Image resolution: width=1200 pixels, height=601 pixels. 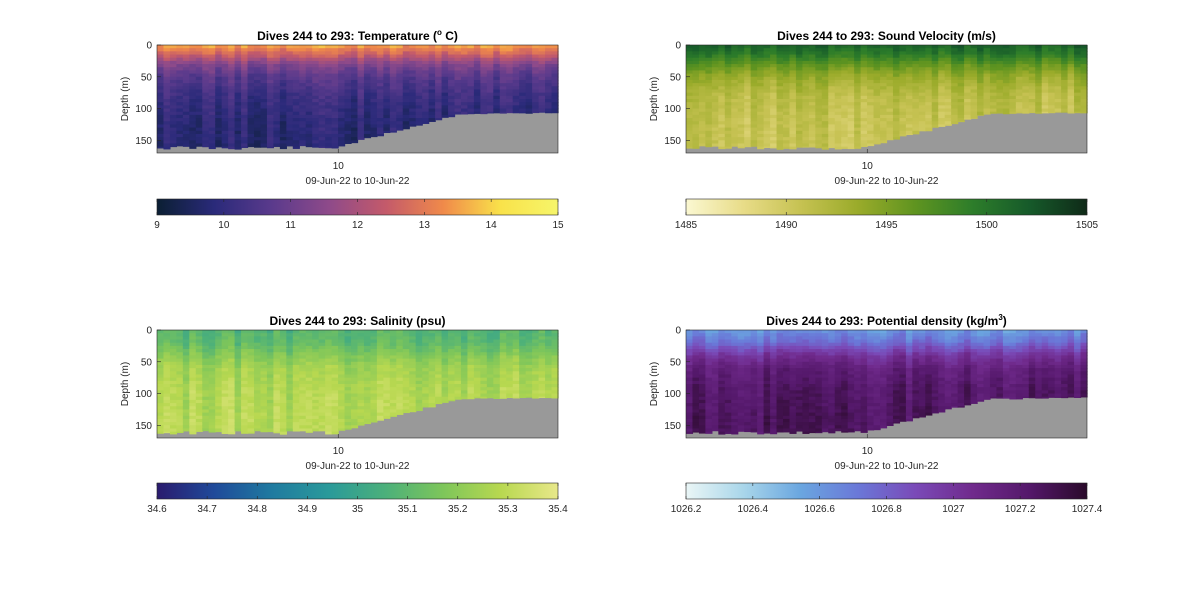 What do you see at coordinates (125, 99) in the screenshot?
I see `y-axis-label: Depth (m)` at bounding box center [125, 99].